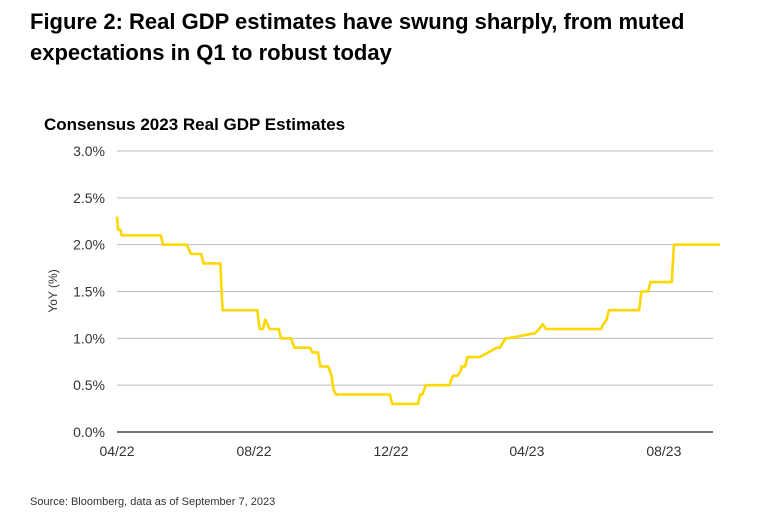 The height and width of the screenshot is (525, 757). I want to click on y-axis-label: YoY (%), so click(53, 290).